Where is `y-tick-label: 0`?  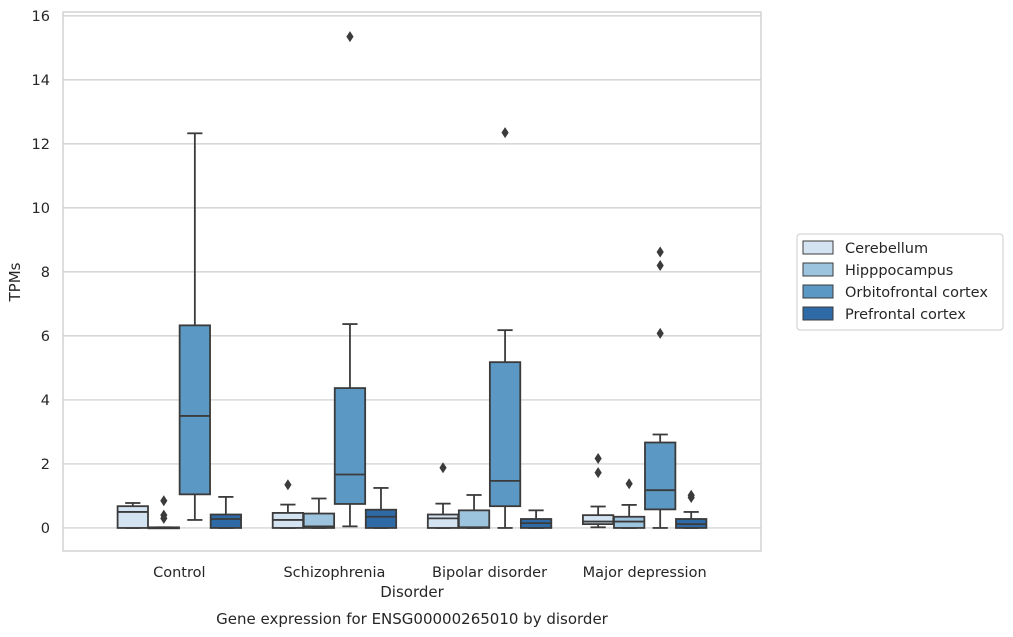
y-tick-label: 0 is located at coordinates (45, 529).